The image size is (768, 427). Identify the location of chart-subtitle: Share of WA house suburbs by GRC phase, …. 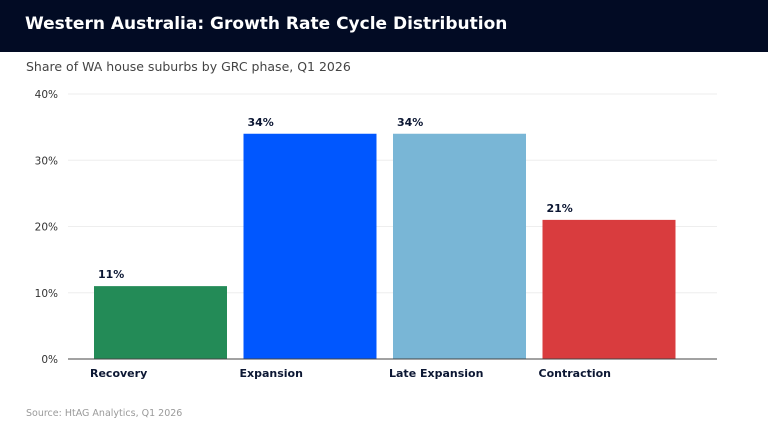
(188, 66).